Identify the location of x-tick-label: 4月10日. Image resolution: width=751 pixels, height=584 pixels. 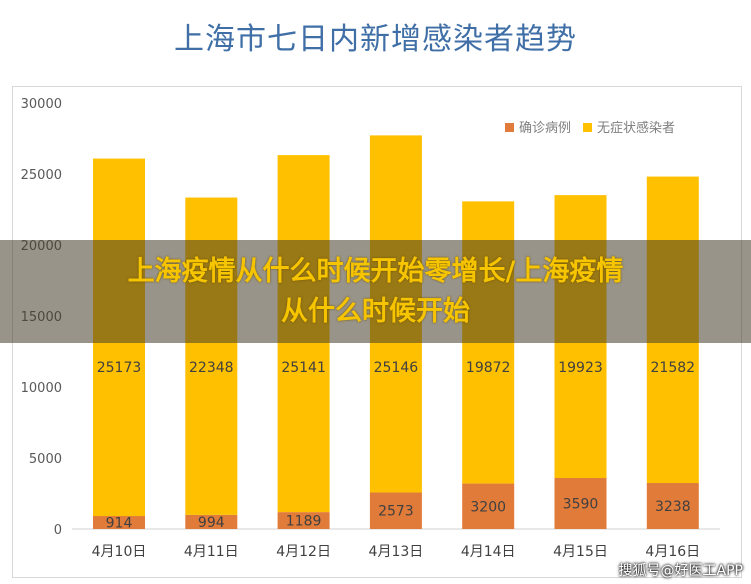
(119, 552).